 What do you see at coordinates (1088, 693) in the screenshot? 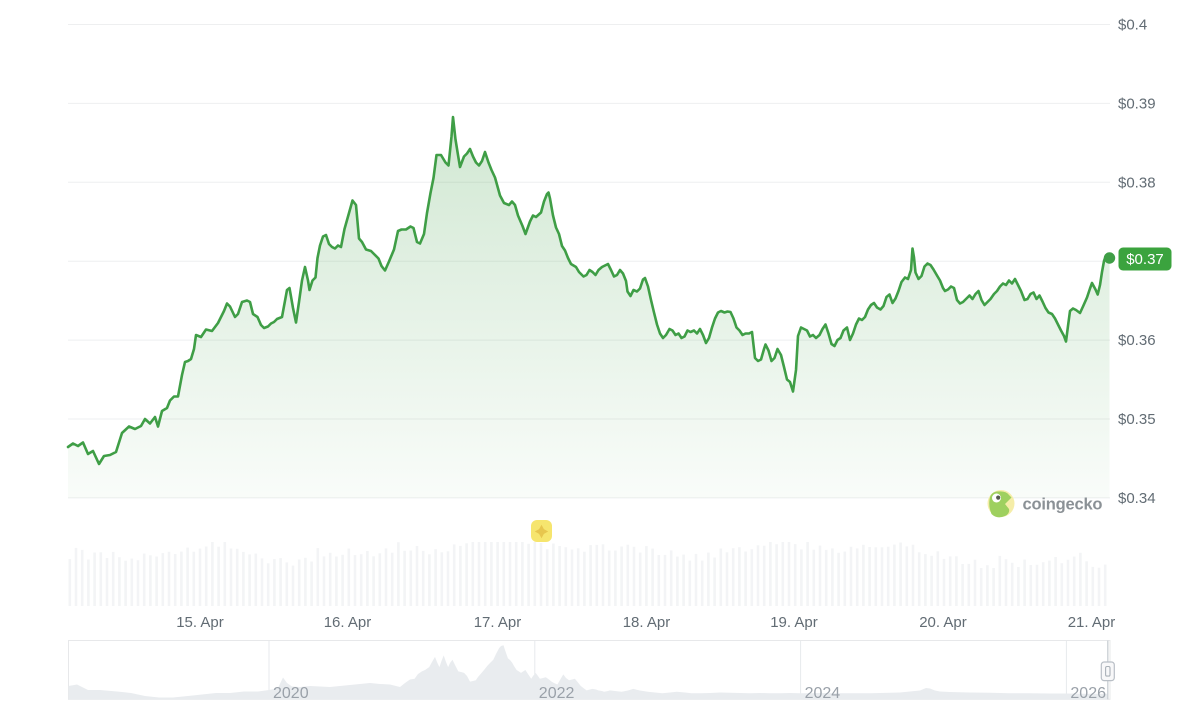
I see `svg-text: 2026` at bounding box center [1088, 693].